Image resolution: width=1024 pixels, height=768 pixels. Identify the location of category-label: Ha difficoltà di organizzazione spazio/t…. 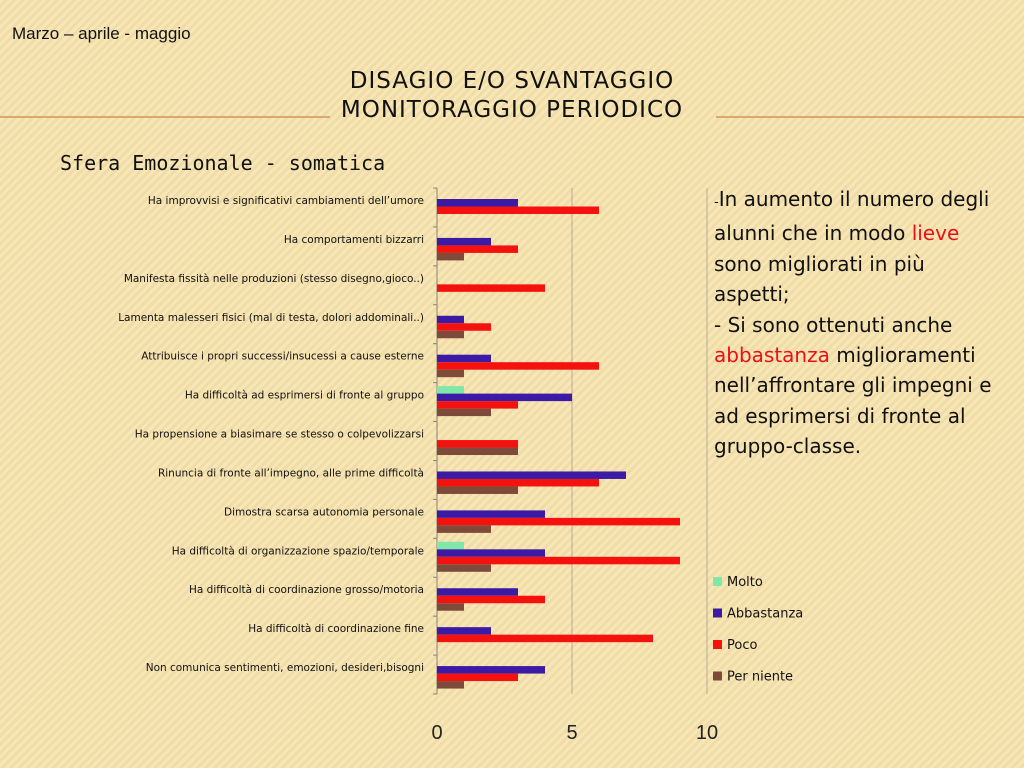
(298, 551).